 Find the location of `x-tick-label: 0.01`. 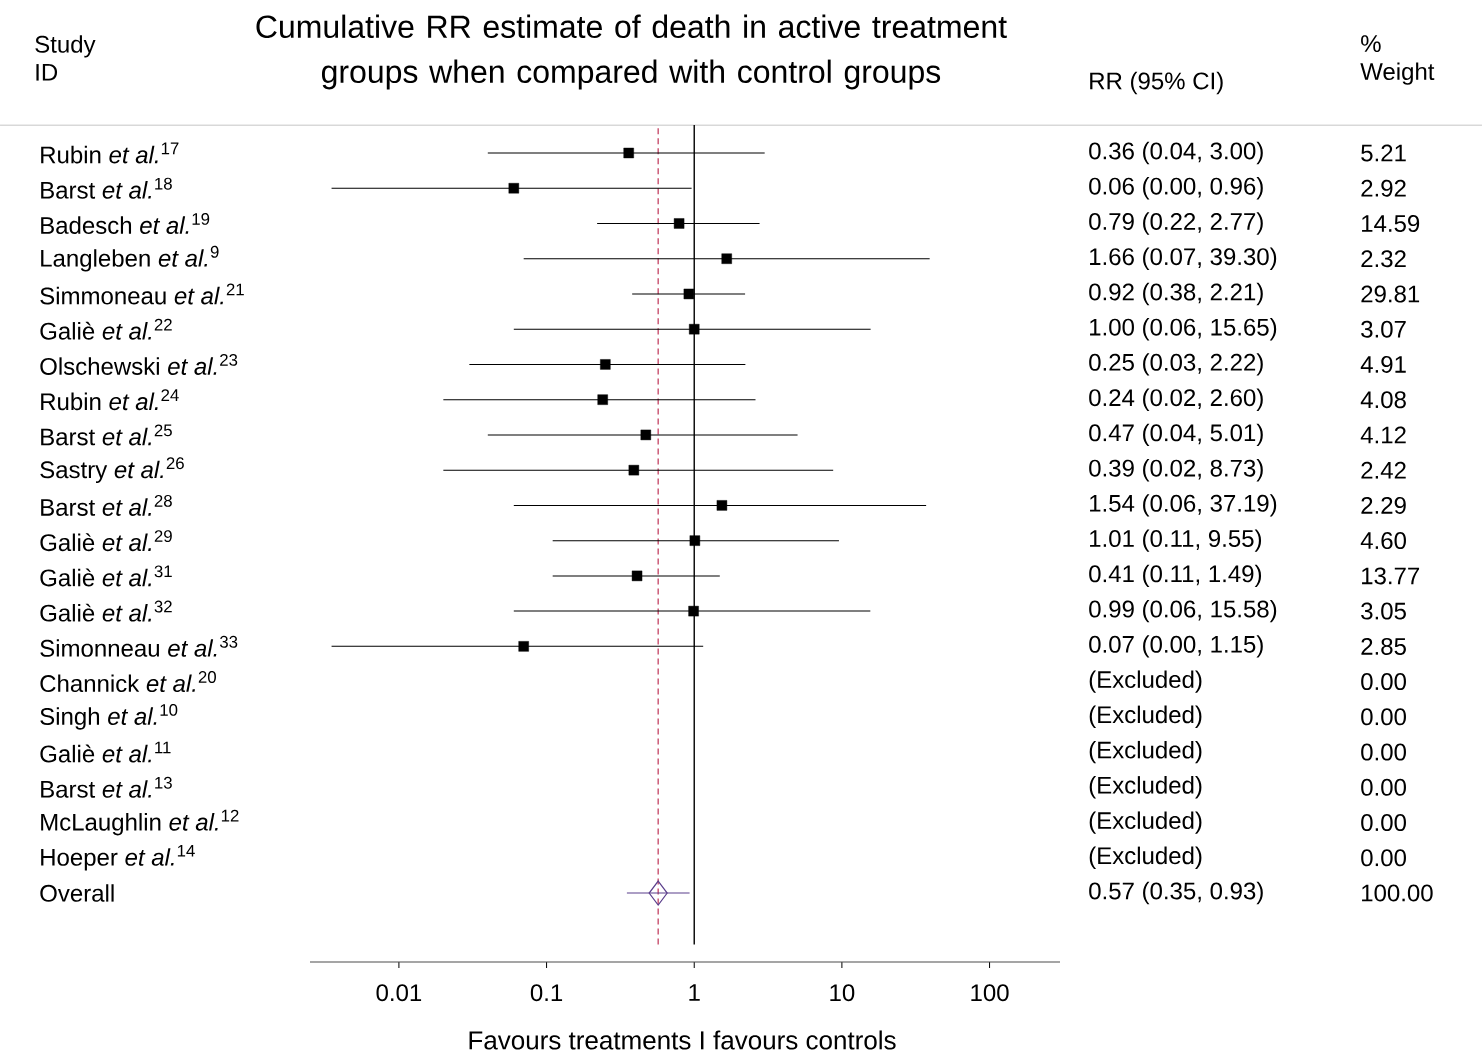

x-tick-label: 0.01 is located at coordinates (399, 993).